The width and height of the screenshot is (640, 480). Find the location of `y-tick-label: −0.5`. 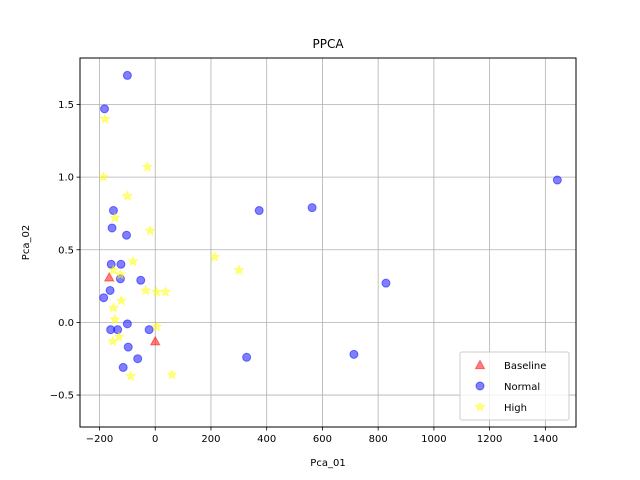

y-tick-label: −0.5 is located at coordinates (62, 396).